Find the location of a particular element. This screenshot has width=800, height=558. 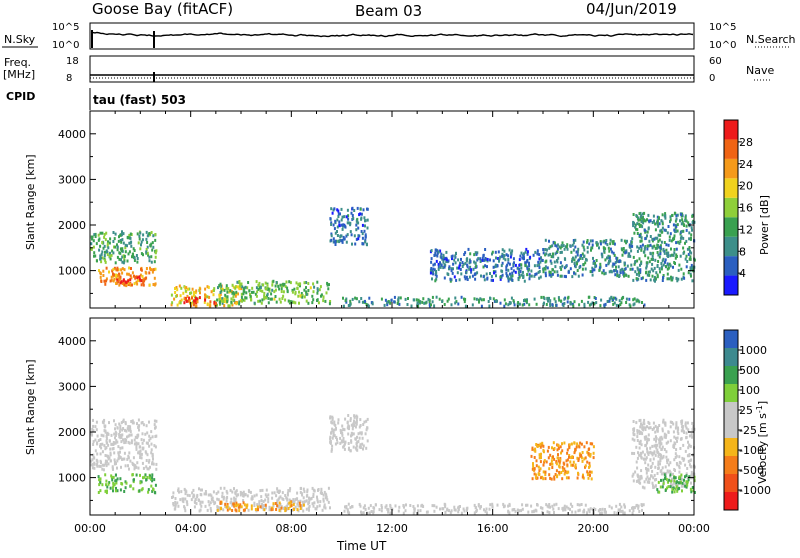

x-tick-label: 20:00 is located at coordinates (593, 528).